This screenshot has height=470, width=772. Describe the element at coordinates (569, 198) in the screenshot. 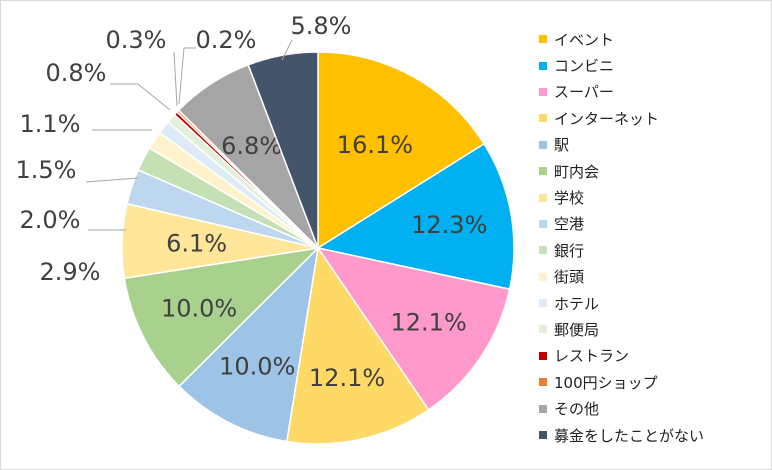

I see `legend-label: 学校` at that location.